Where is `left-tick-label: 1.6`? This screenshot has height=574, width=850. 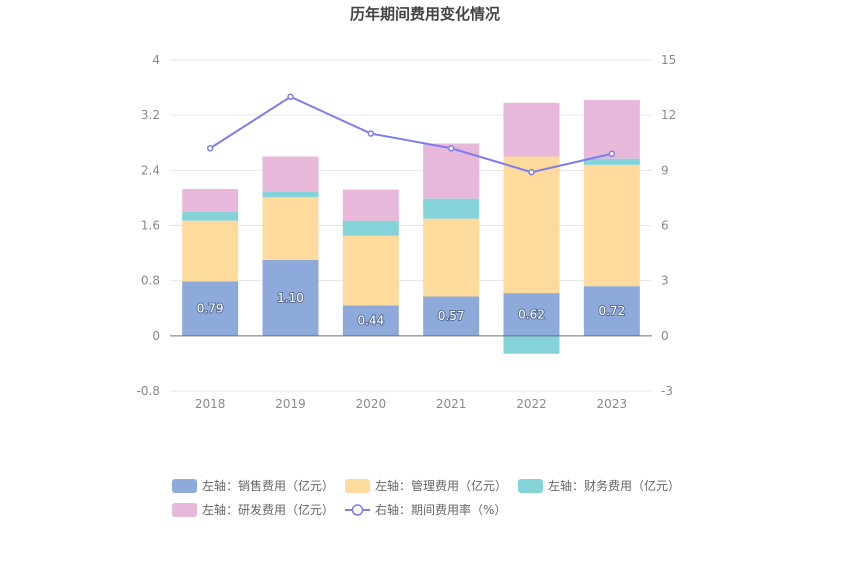 left-tick-label: 1.6 is located at coordinates (150, 226).